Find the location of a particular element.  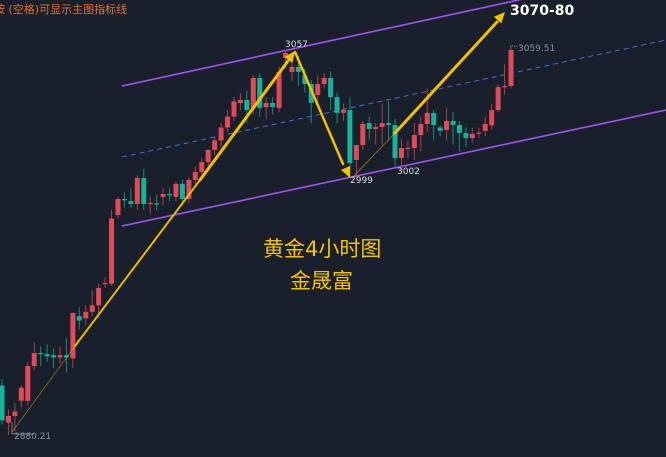

indicator-hint: 按 (空格)可显示主图指标线 is located at coordinates (64, 9).